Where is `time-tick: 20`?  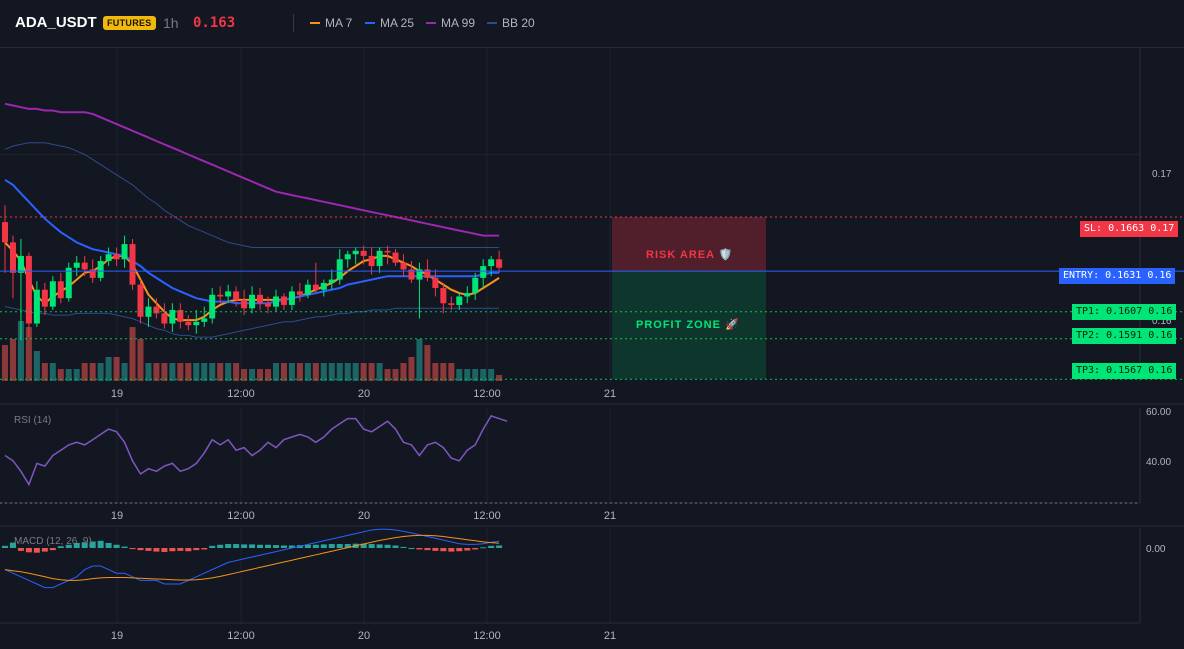 time-tick: 20 is located at coordinates (364, 394).